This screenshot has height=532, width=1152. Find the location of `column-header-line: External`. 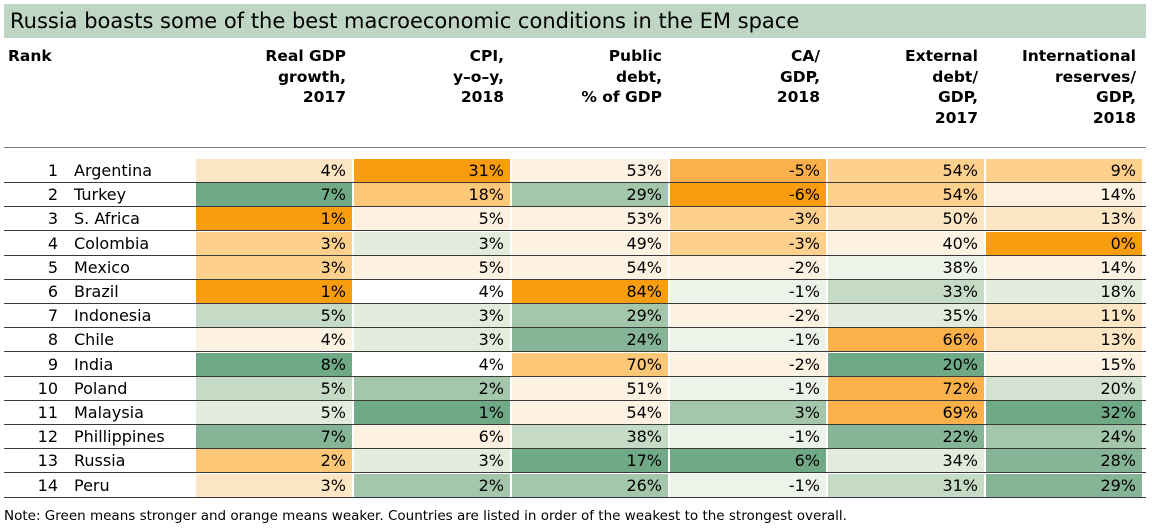

column-header-line: External is located at coordinates (941, 56).